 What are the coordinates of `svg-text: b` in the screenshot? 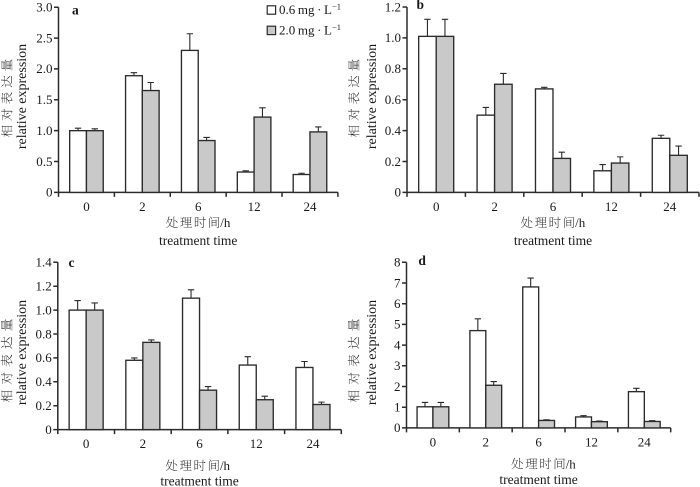 It's located at (421, 6).